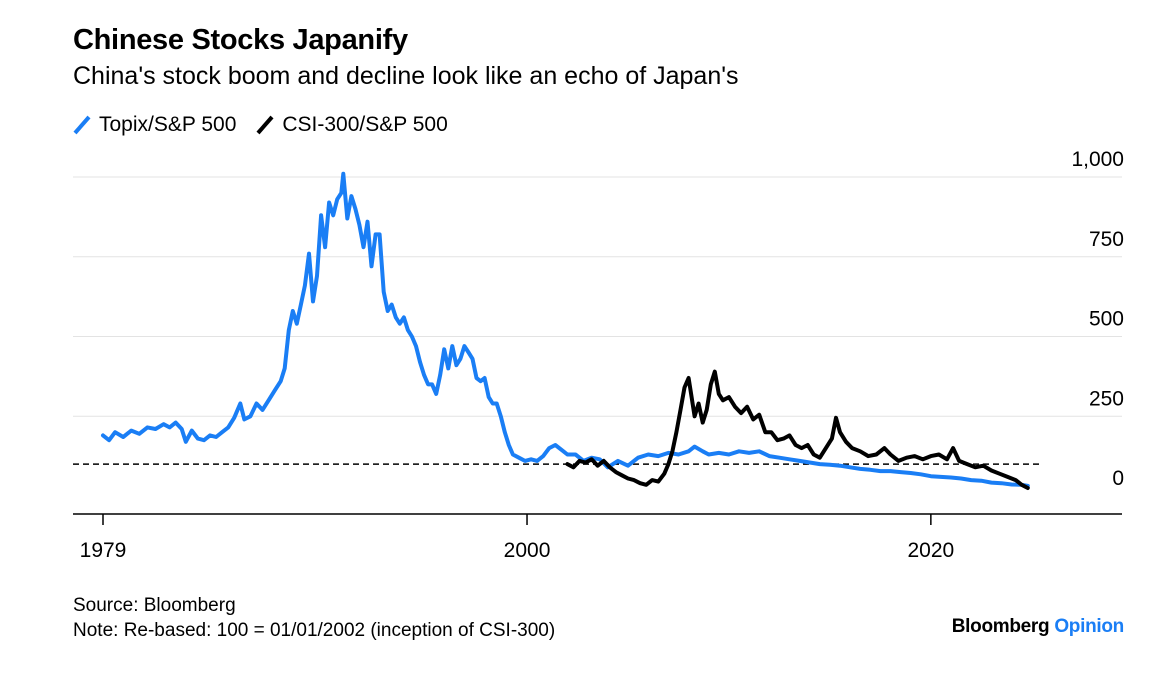  I want to click on brand-accent: Opinion, so click(1089, 626).